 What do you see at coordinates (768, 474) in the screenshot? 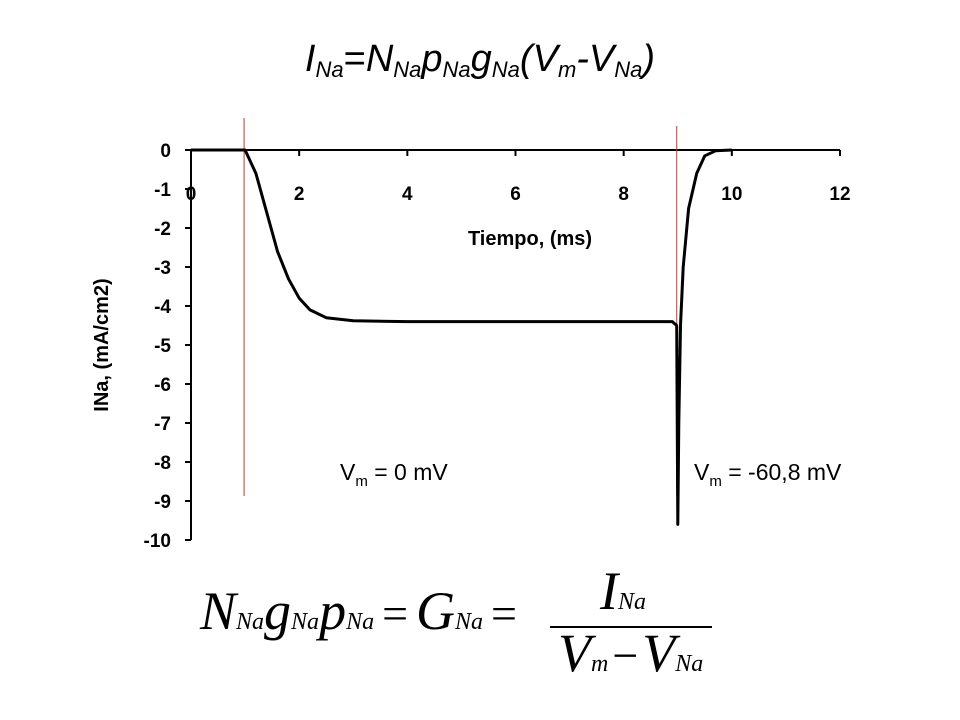
I see `vm-hold-label: Vm = -60,8 mV` at bounding box center [768, 474].